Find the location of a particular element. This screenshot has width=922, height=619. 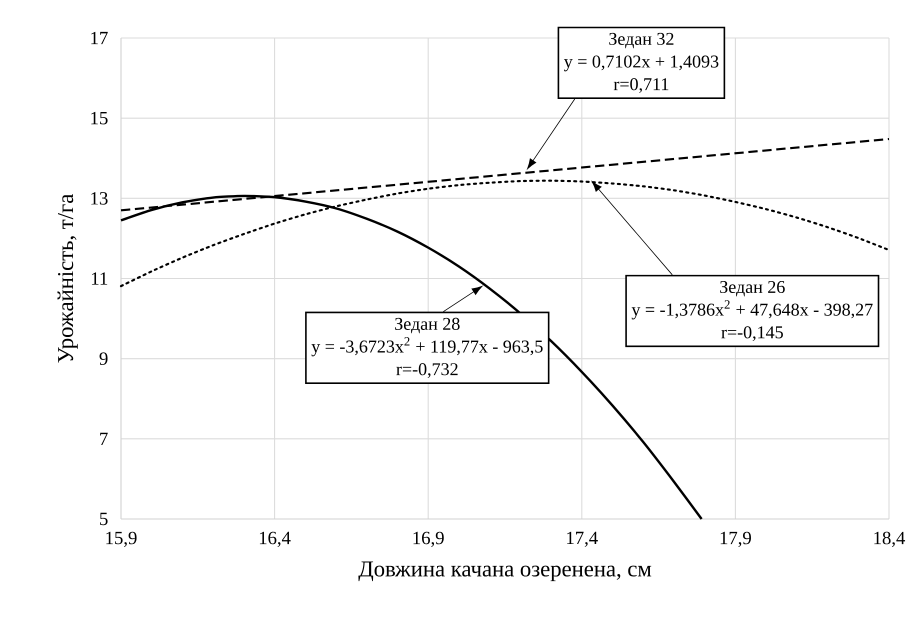

y-axis-title: Урожайність, т/га is located at coordinates (67, 278).